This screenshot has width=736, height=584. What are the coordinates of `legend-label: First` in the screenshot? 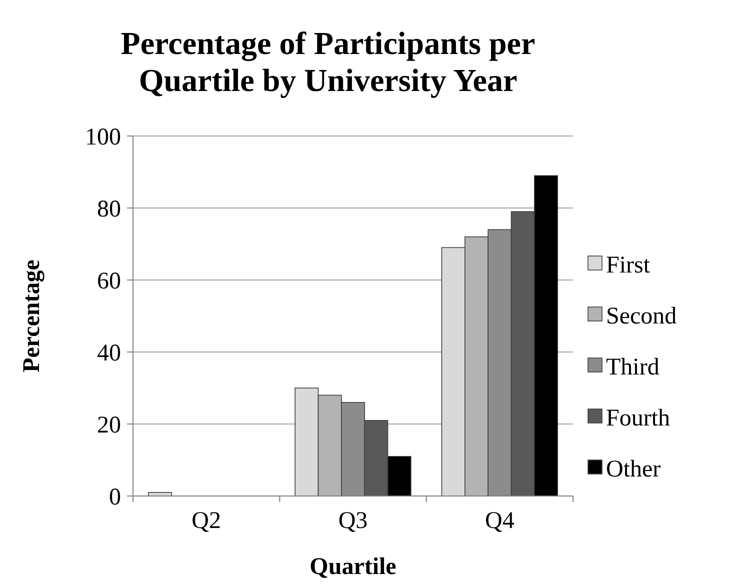 It's located at (628, 265).